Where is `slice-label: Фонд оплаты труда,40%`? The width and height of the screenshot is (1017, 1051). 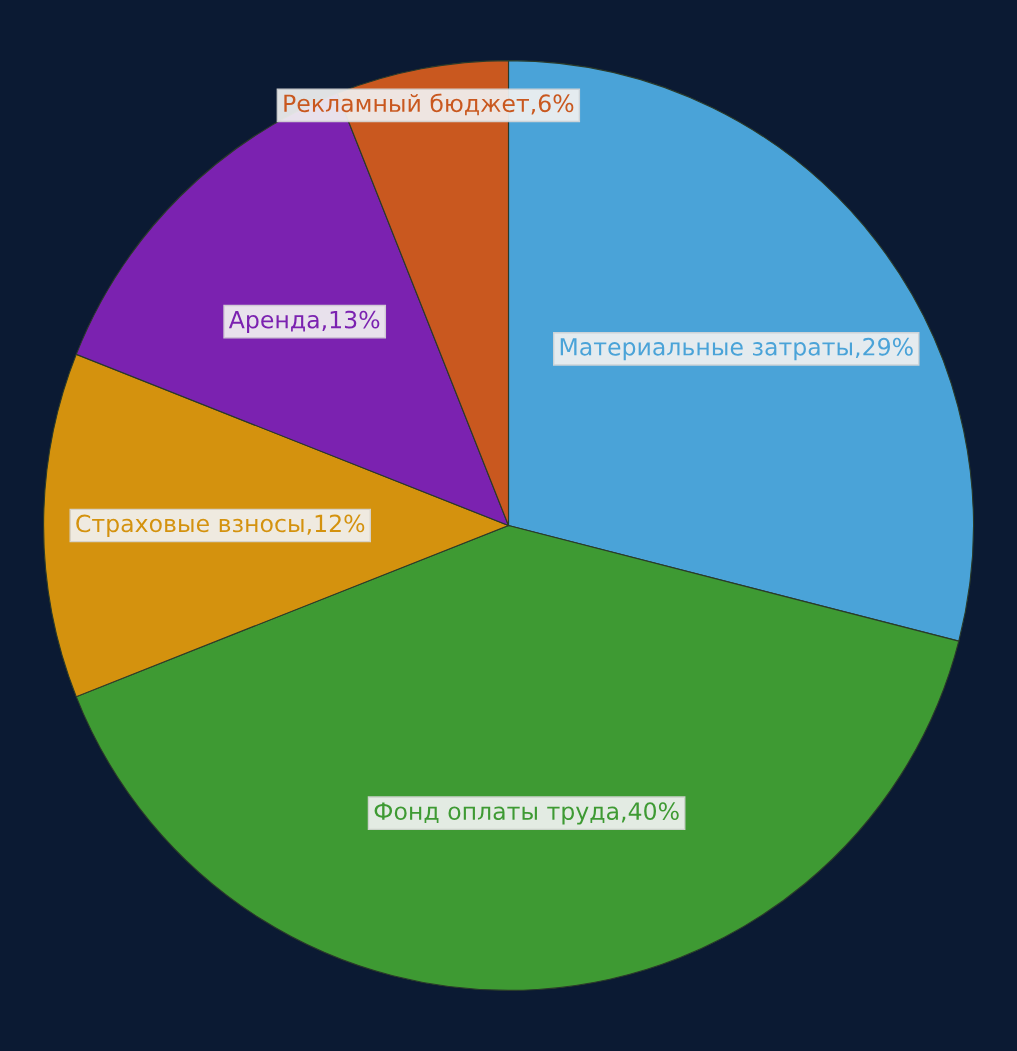 slice-label: Фонд оплаты труда,40% is located at coordinates (526, 813).